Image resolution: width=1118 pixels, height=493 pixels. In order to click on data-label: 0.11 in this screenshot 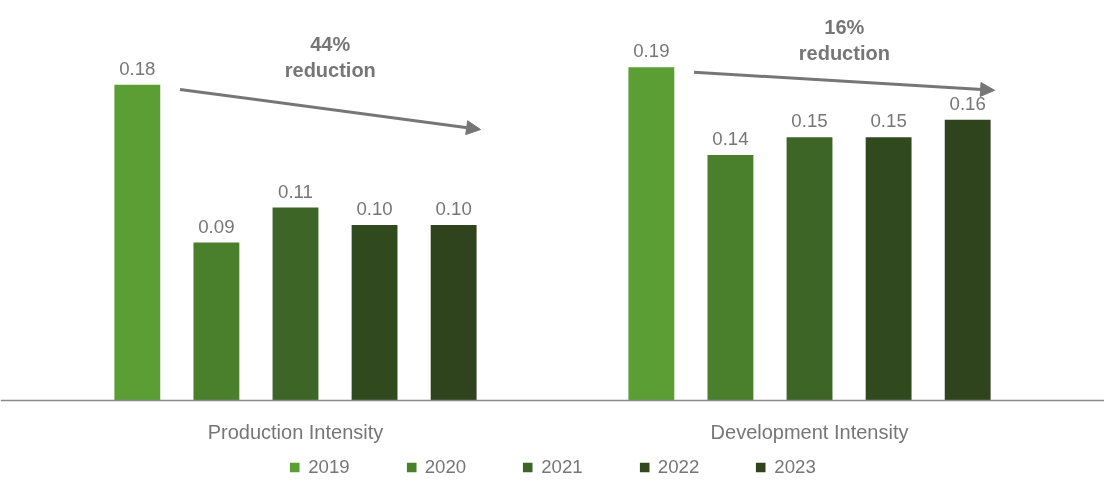, I will do `click(295, 191)`.